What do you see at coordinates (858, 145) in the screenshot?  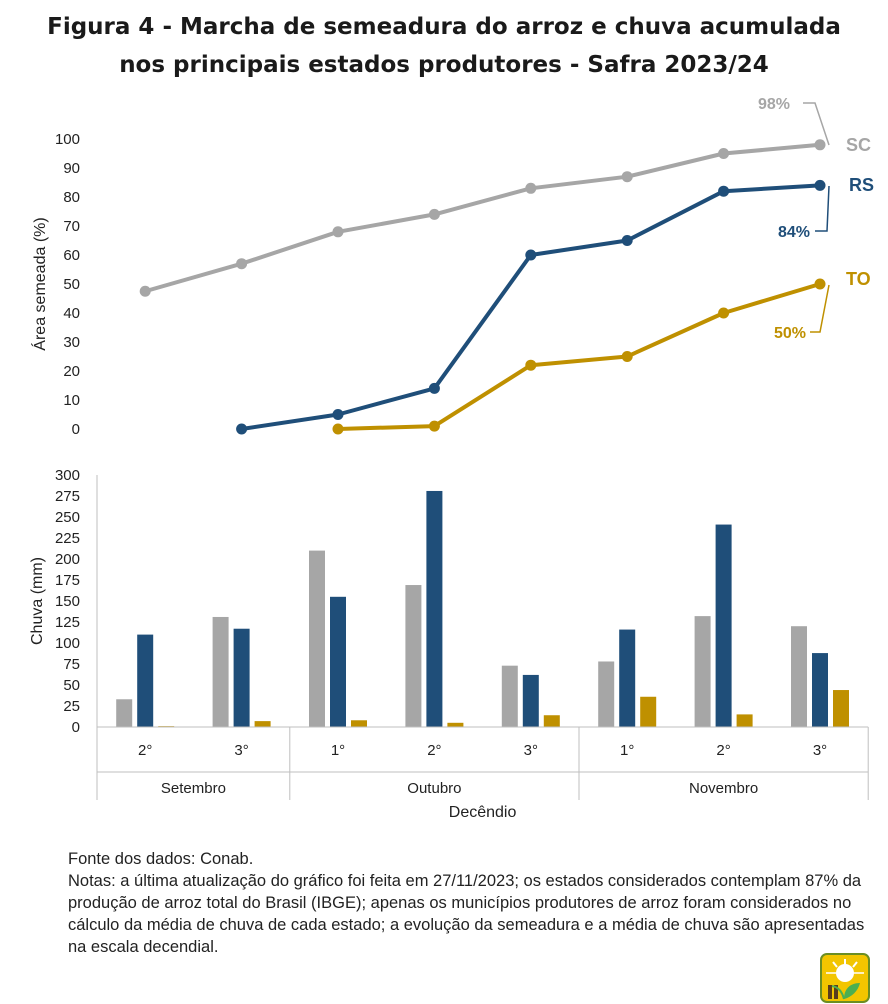 I see `series-name-label-sc: SC` at bounding box center [858, 145].